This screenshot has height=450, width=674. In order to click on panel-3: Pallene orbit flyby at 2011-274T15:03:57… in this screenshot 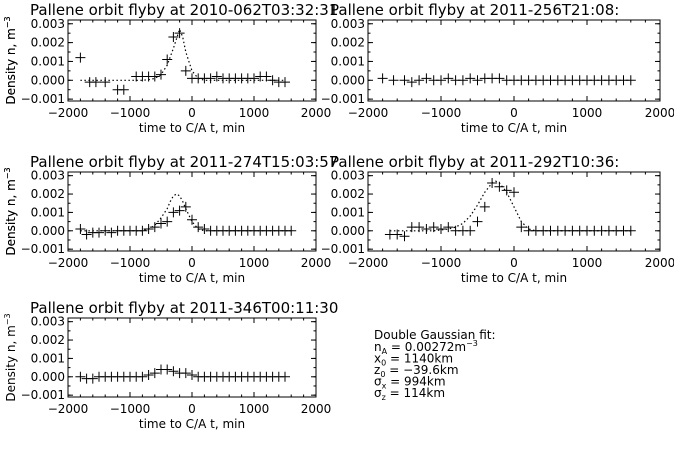, I will do `click(170, 219)`.